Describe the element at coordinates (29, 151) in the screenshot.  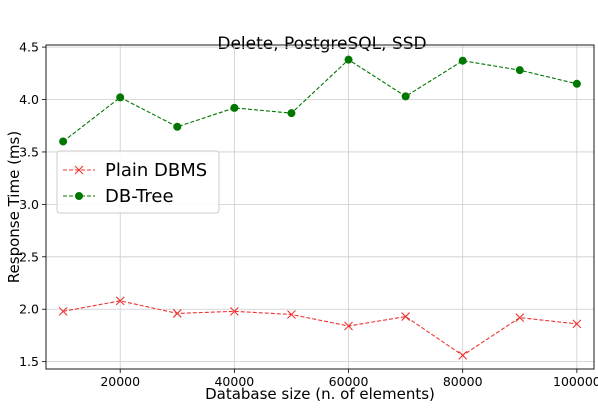
I see `y-tick-label: 3.5` at that location.